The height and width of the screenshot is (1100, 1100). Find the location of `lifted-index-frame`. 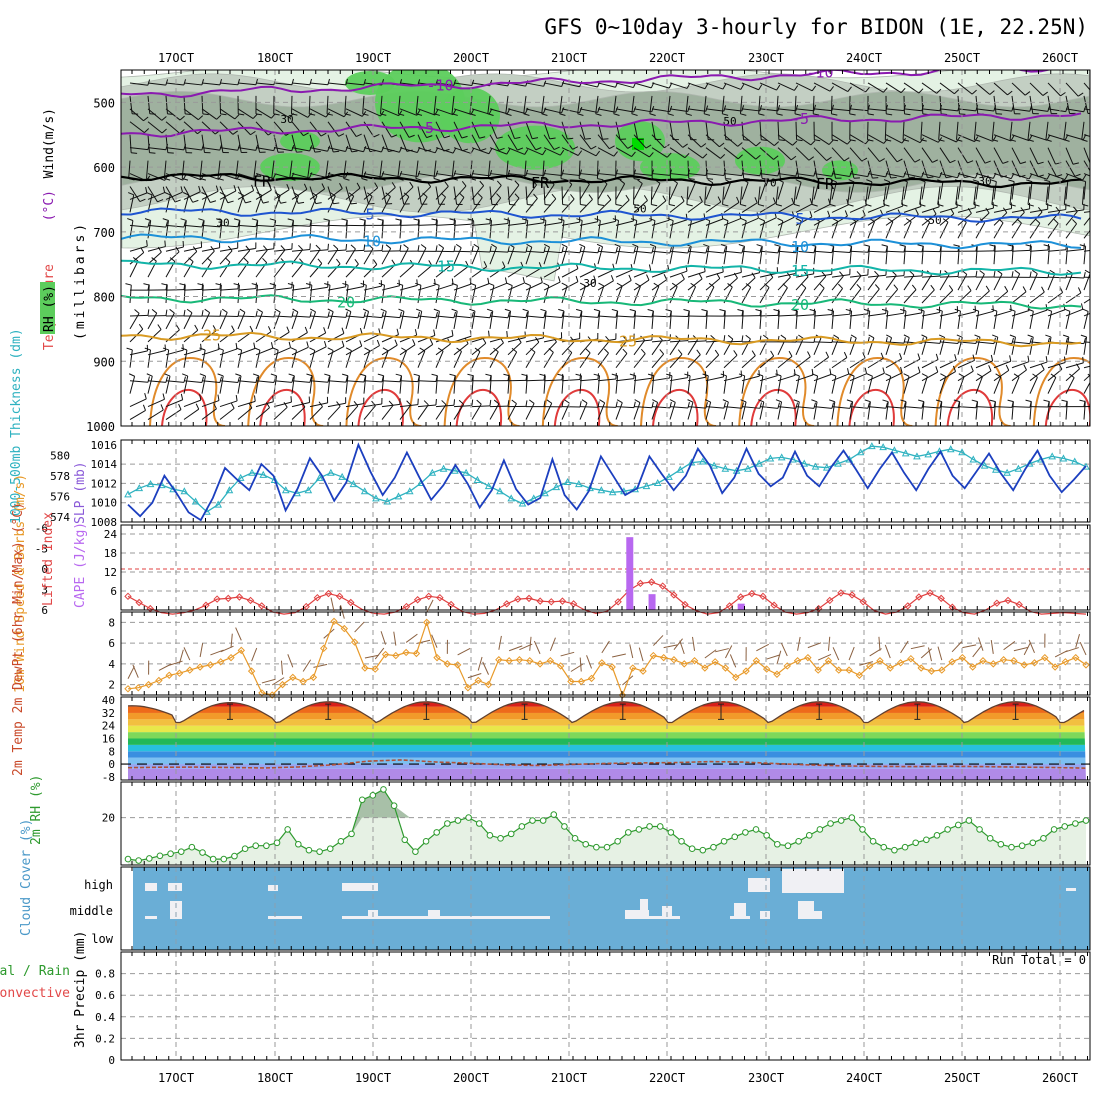

lifted-index-frame is located at coordinates (605, 567).